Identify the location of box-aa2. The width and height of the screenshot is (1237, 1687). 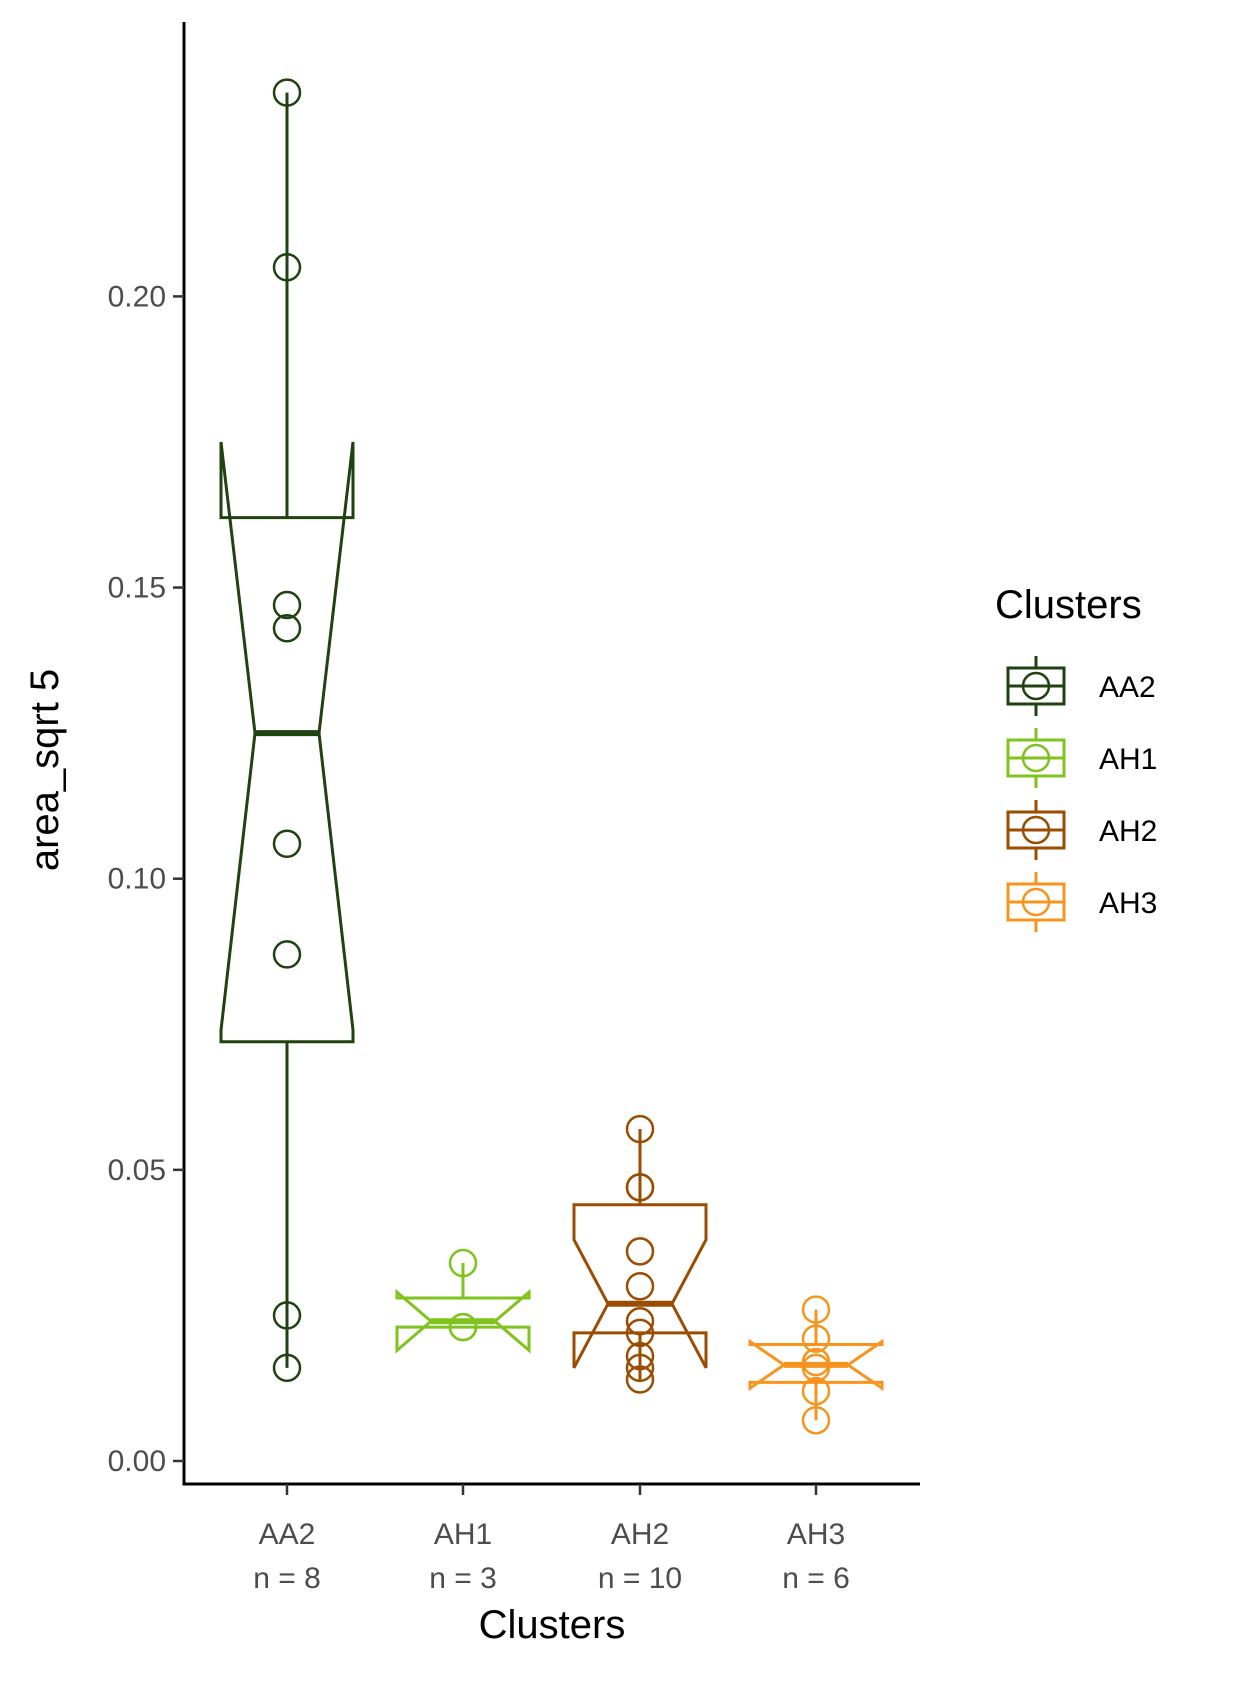
(287, 730).